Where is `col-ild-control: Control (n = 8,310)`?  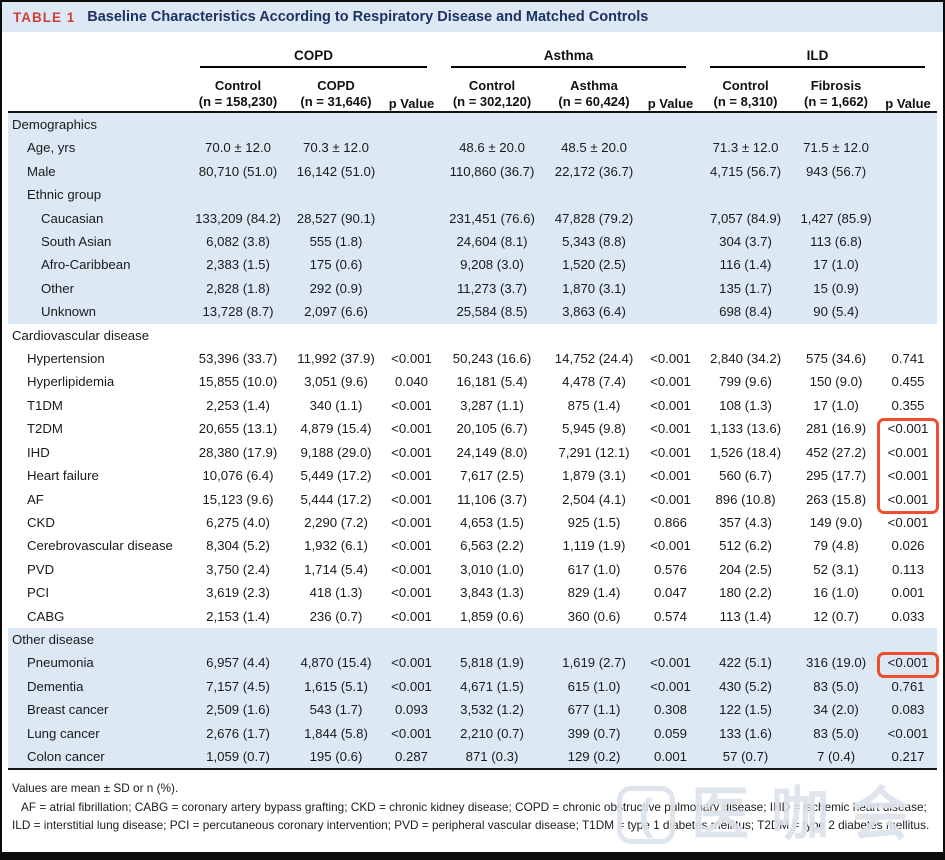
col-ild-control: Control (n = 8,310) is located at coordinates (746, 90).